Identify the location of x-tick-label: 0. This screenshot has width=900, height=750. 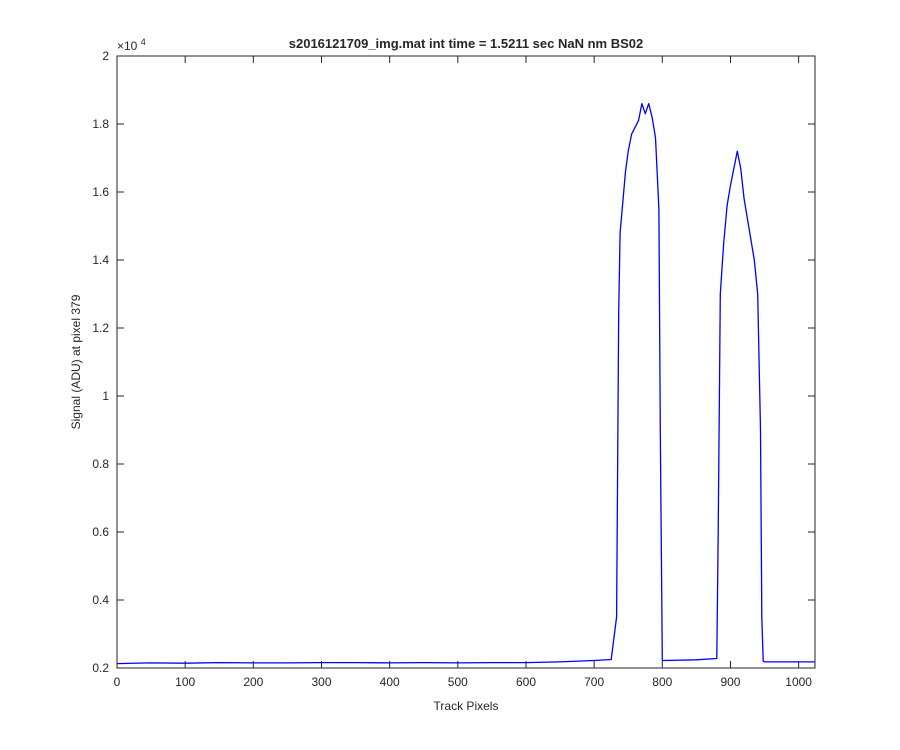
(117, 682).